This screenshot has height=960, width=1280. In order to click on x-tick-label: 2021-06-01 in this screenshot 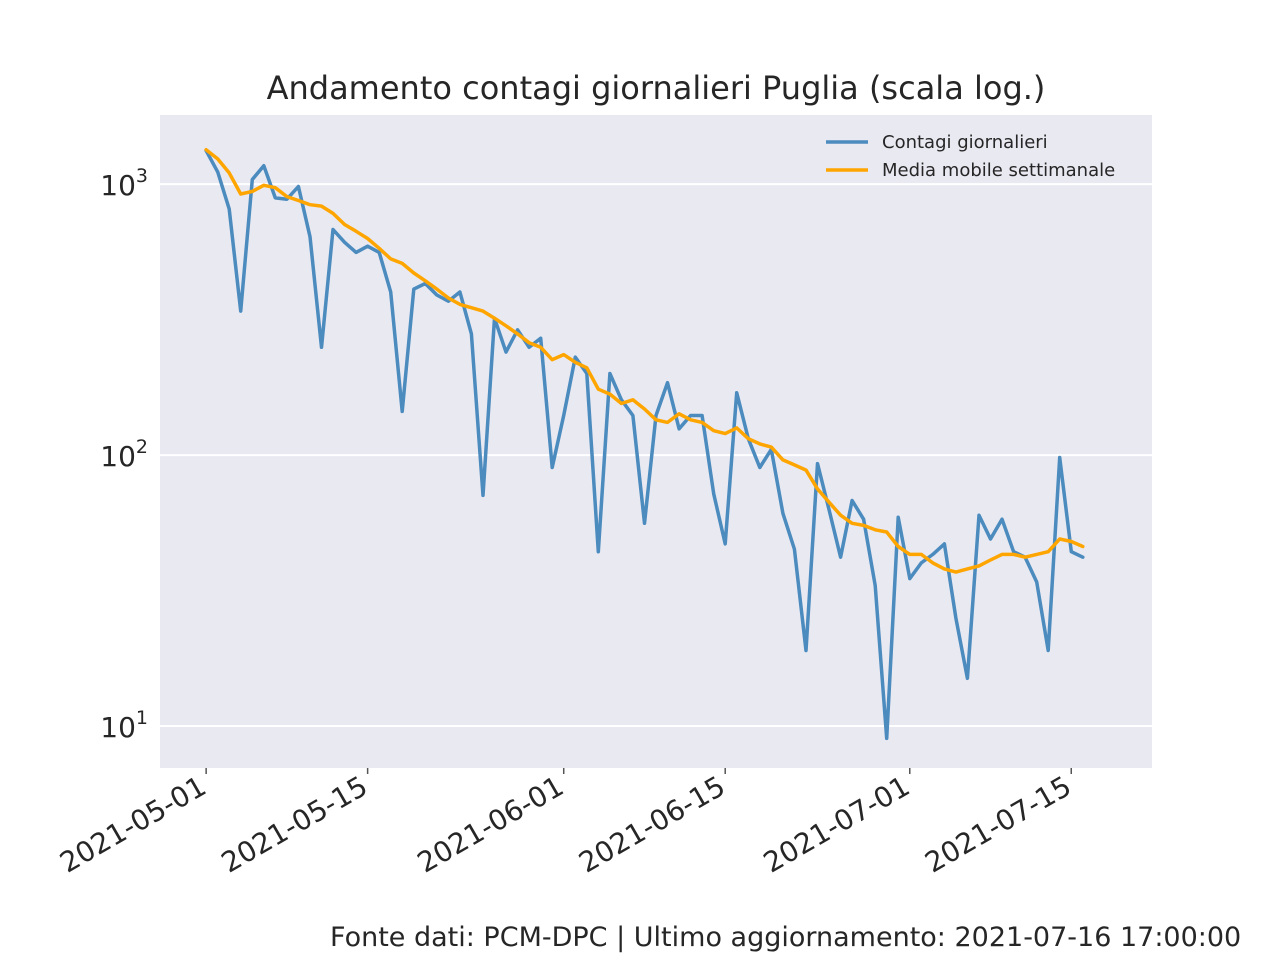, I will do `click(490, 824)`.